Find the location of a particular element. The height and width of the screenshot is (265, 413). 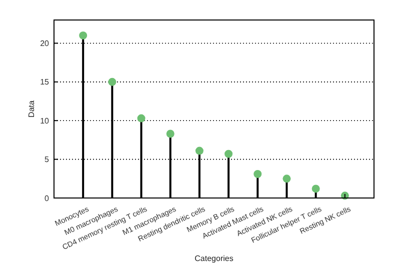

y-tick-label: 10 is located at coordinates (45, 121).